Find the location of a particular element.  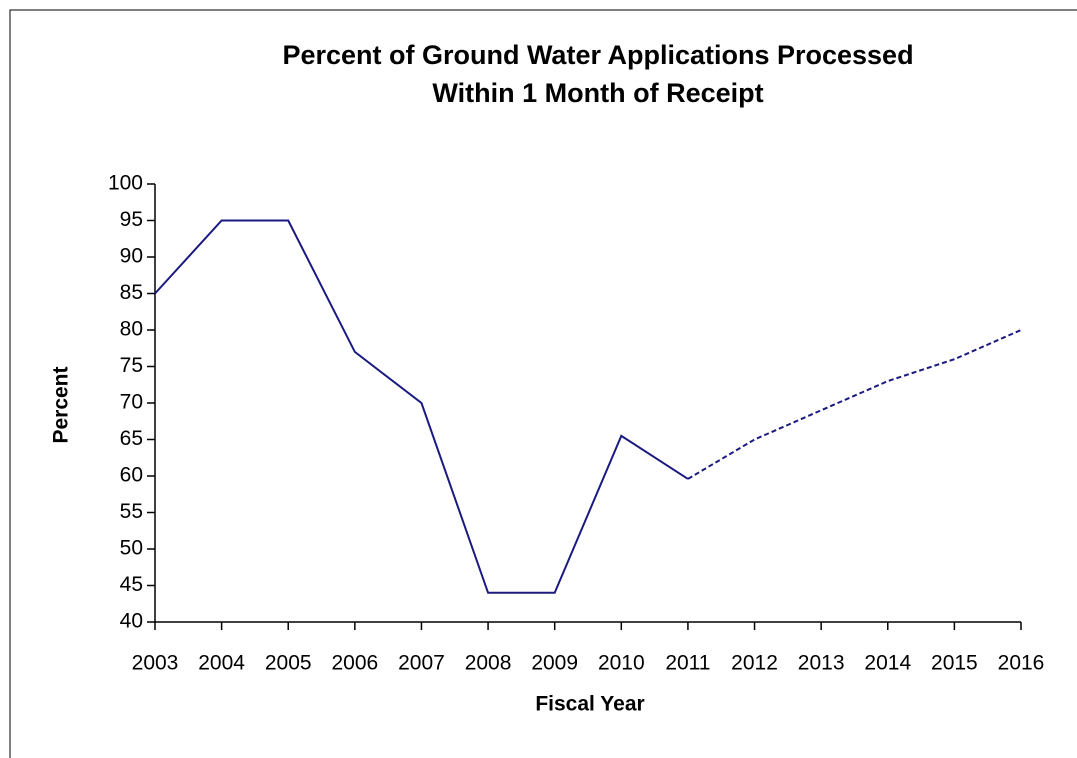

y-tick-label: 40 is located at coordinates (131, 621).